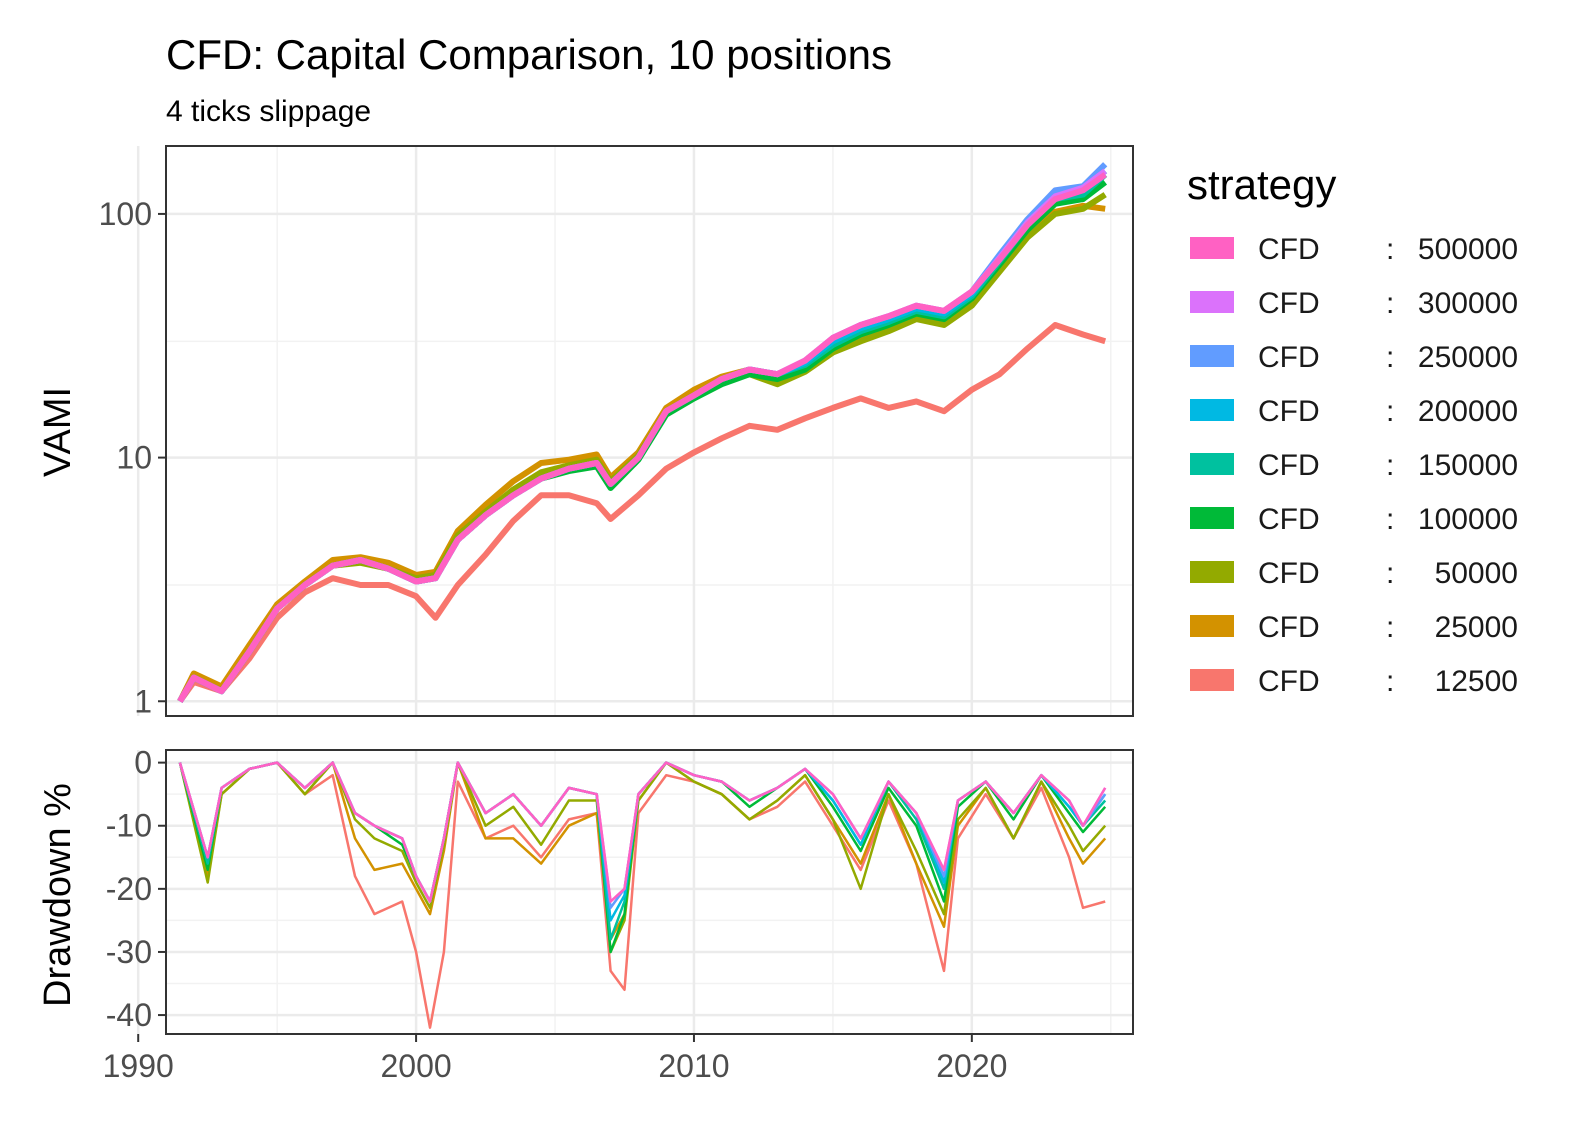 The width and height of the screenshot is (1575, 1125). What do you see at coordinates (971, 1066) in the screenshot?
I see `x-tick-label: 2020` at bounding box center [971, 1066].